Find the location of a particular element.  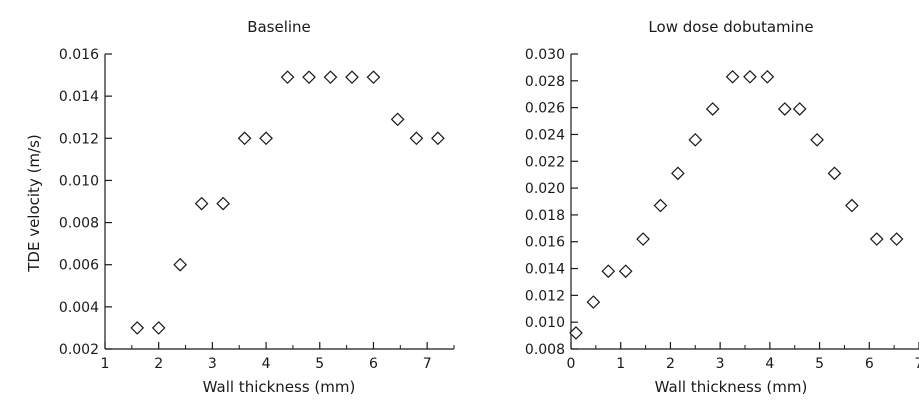

y-tick-label: 0.002 is located at coordinates (79, 350).